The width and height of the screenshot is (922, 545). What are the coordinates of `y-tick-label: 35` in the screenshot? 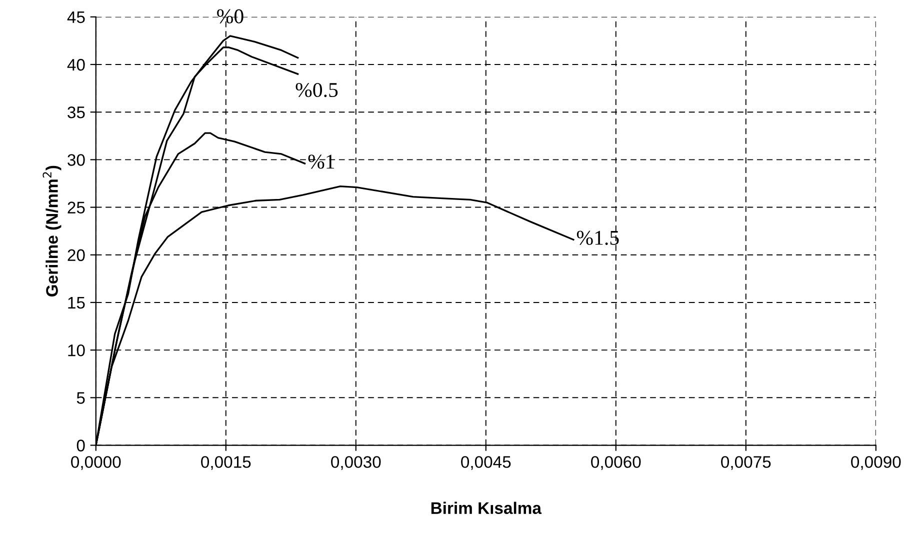 It's located at (76, 112).